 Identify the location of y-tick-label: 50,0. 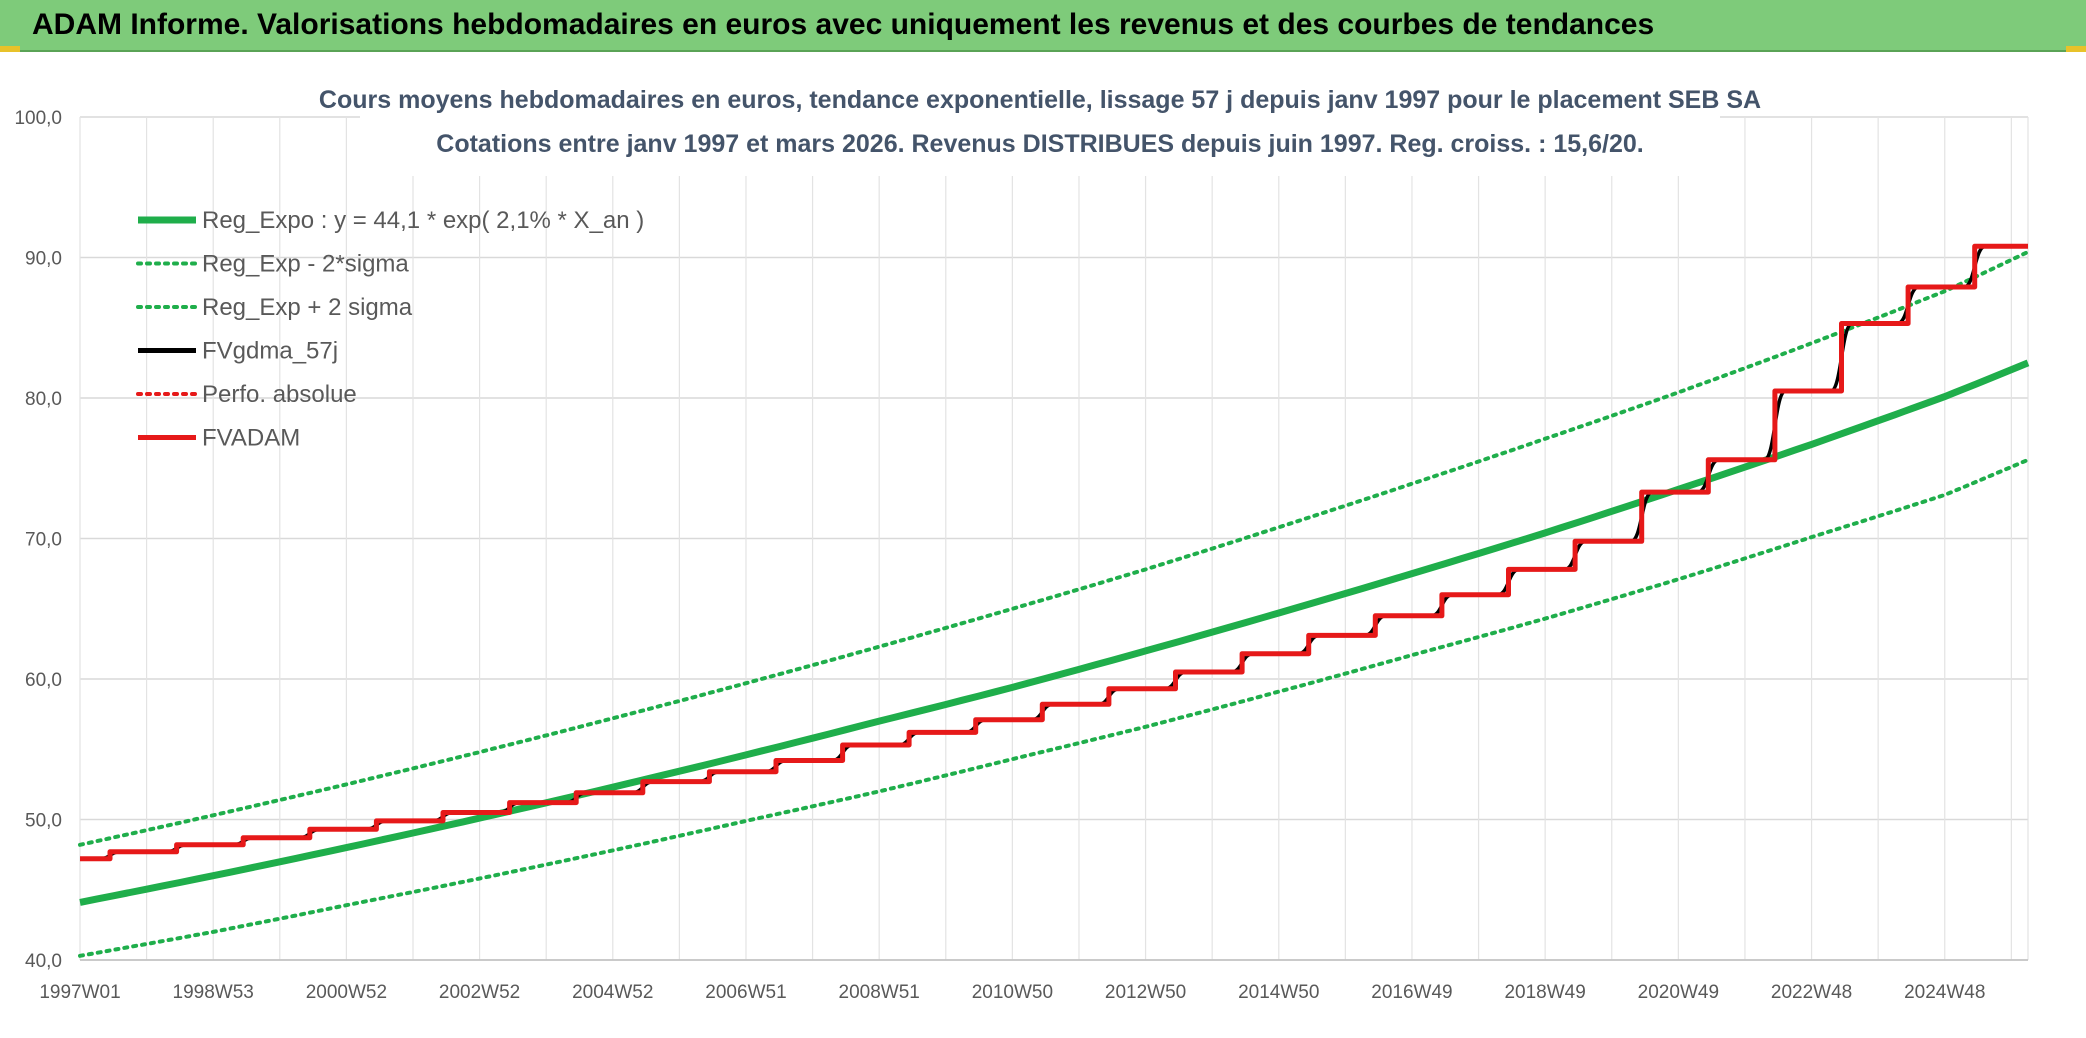
(43, 821).